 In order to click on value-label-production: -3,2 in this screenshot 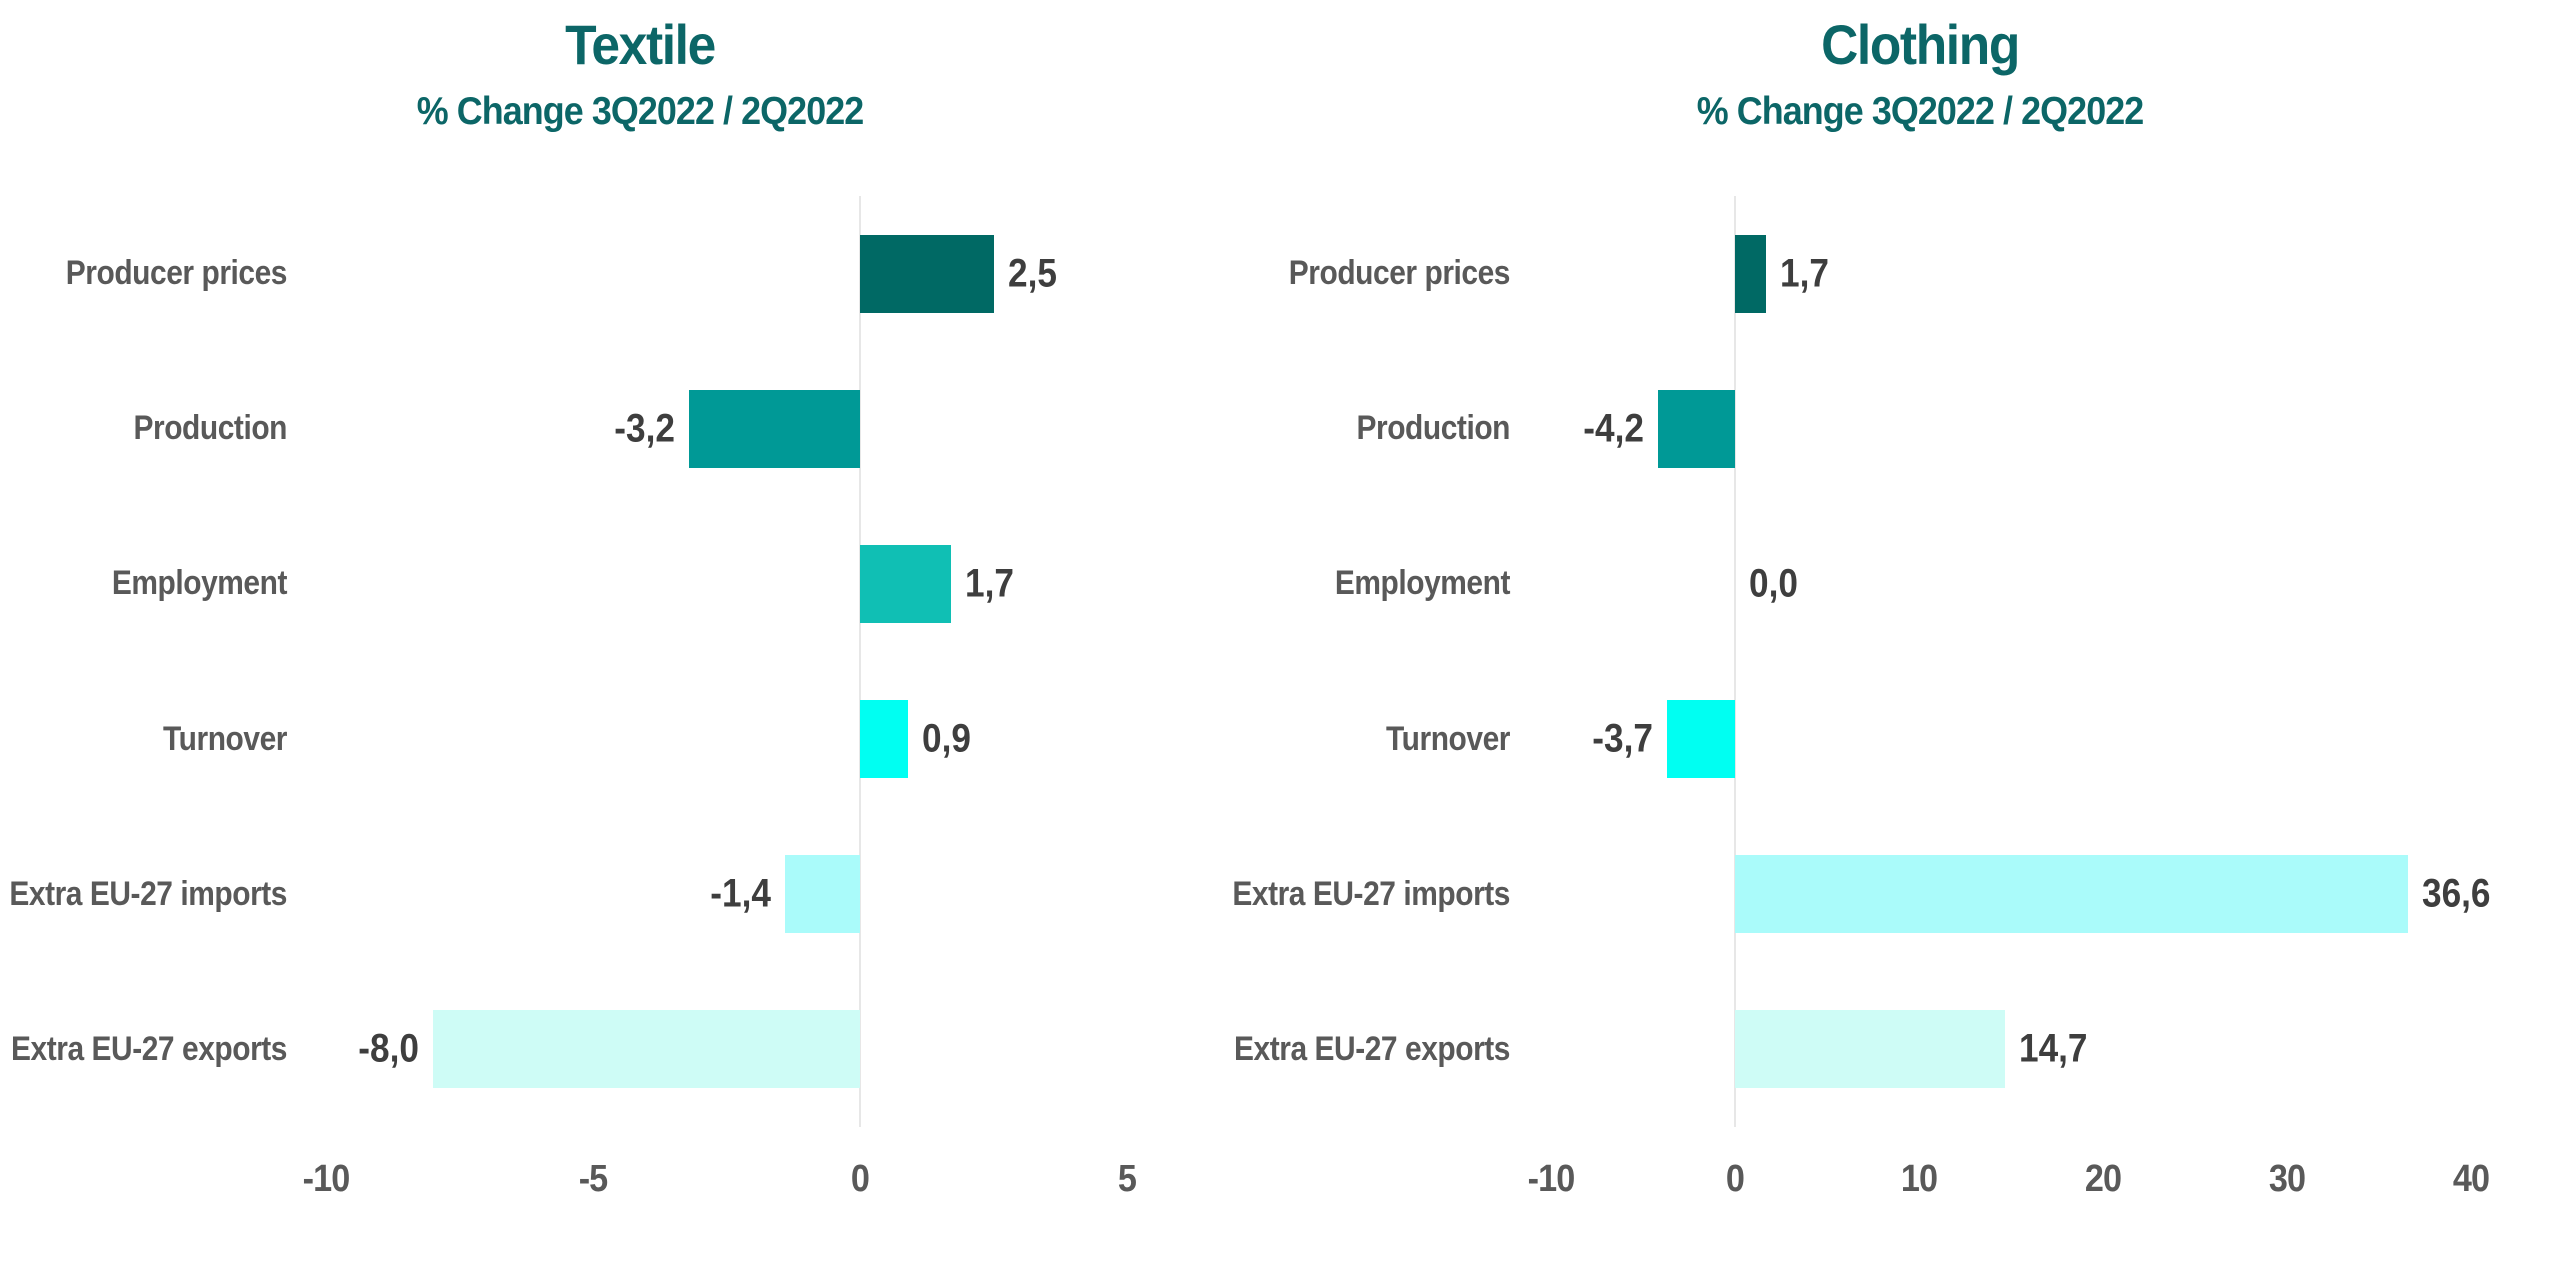, I will do `click(645, 428)`.